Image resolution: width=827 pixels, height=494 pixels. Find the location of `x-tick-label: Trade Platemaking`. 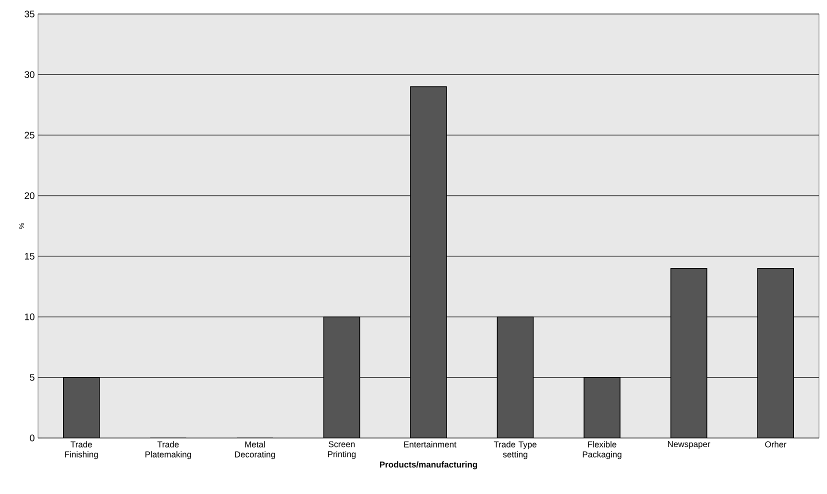

x-tick-label: Trade Platemaking is located at coordinates (168, 450).